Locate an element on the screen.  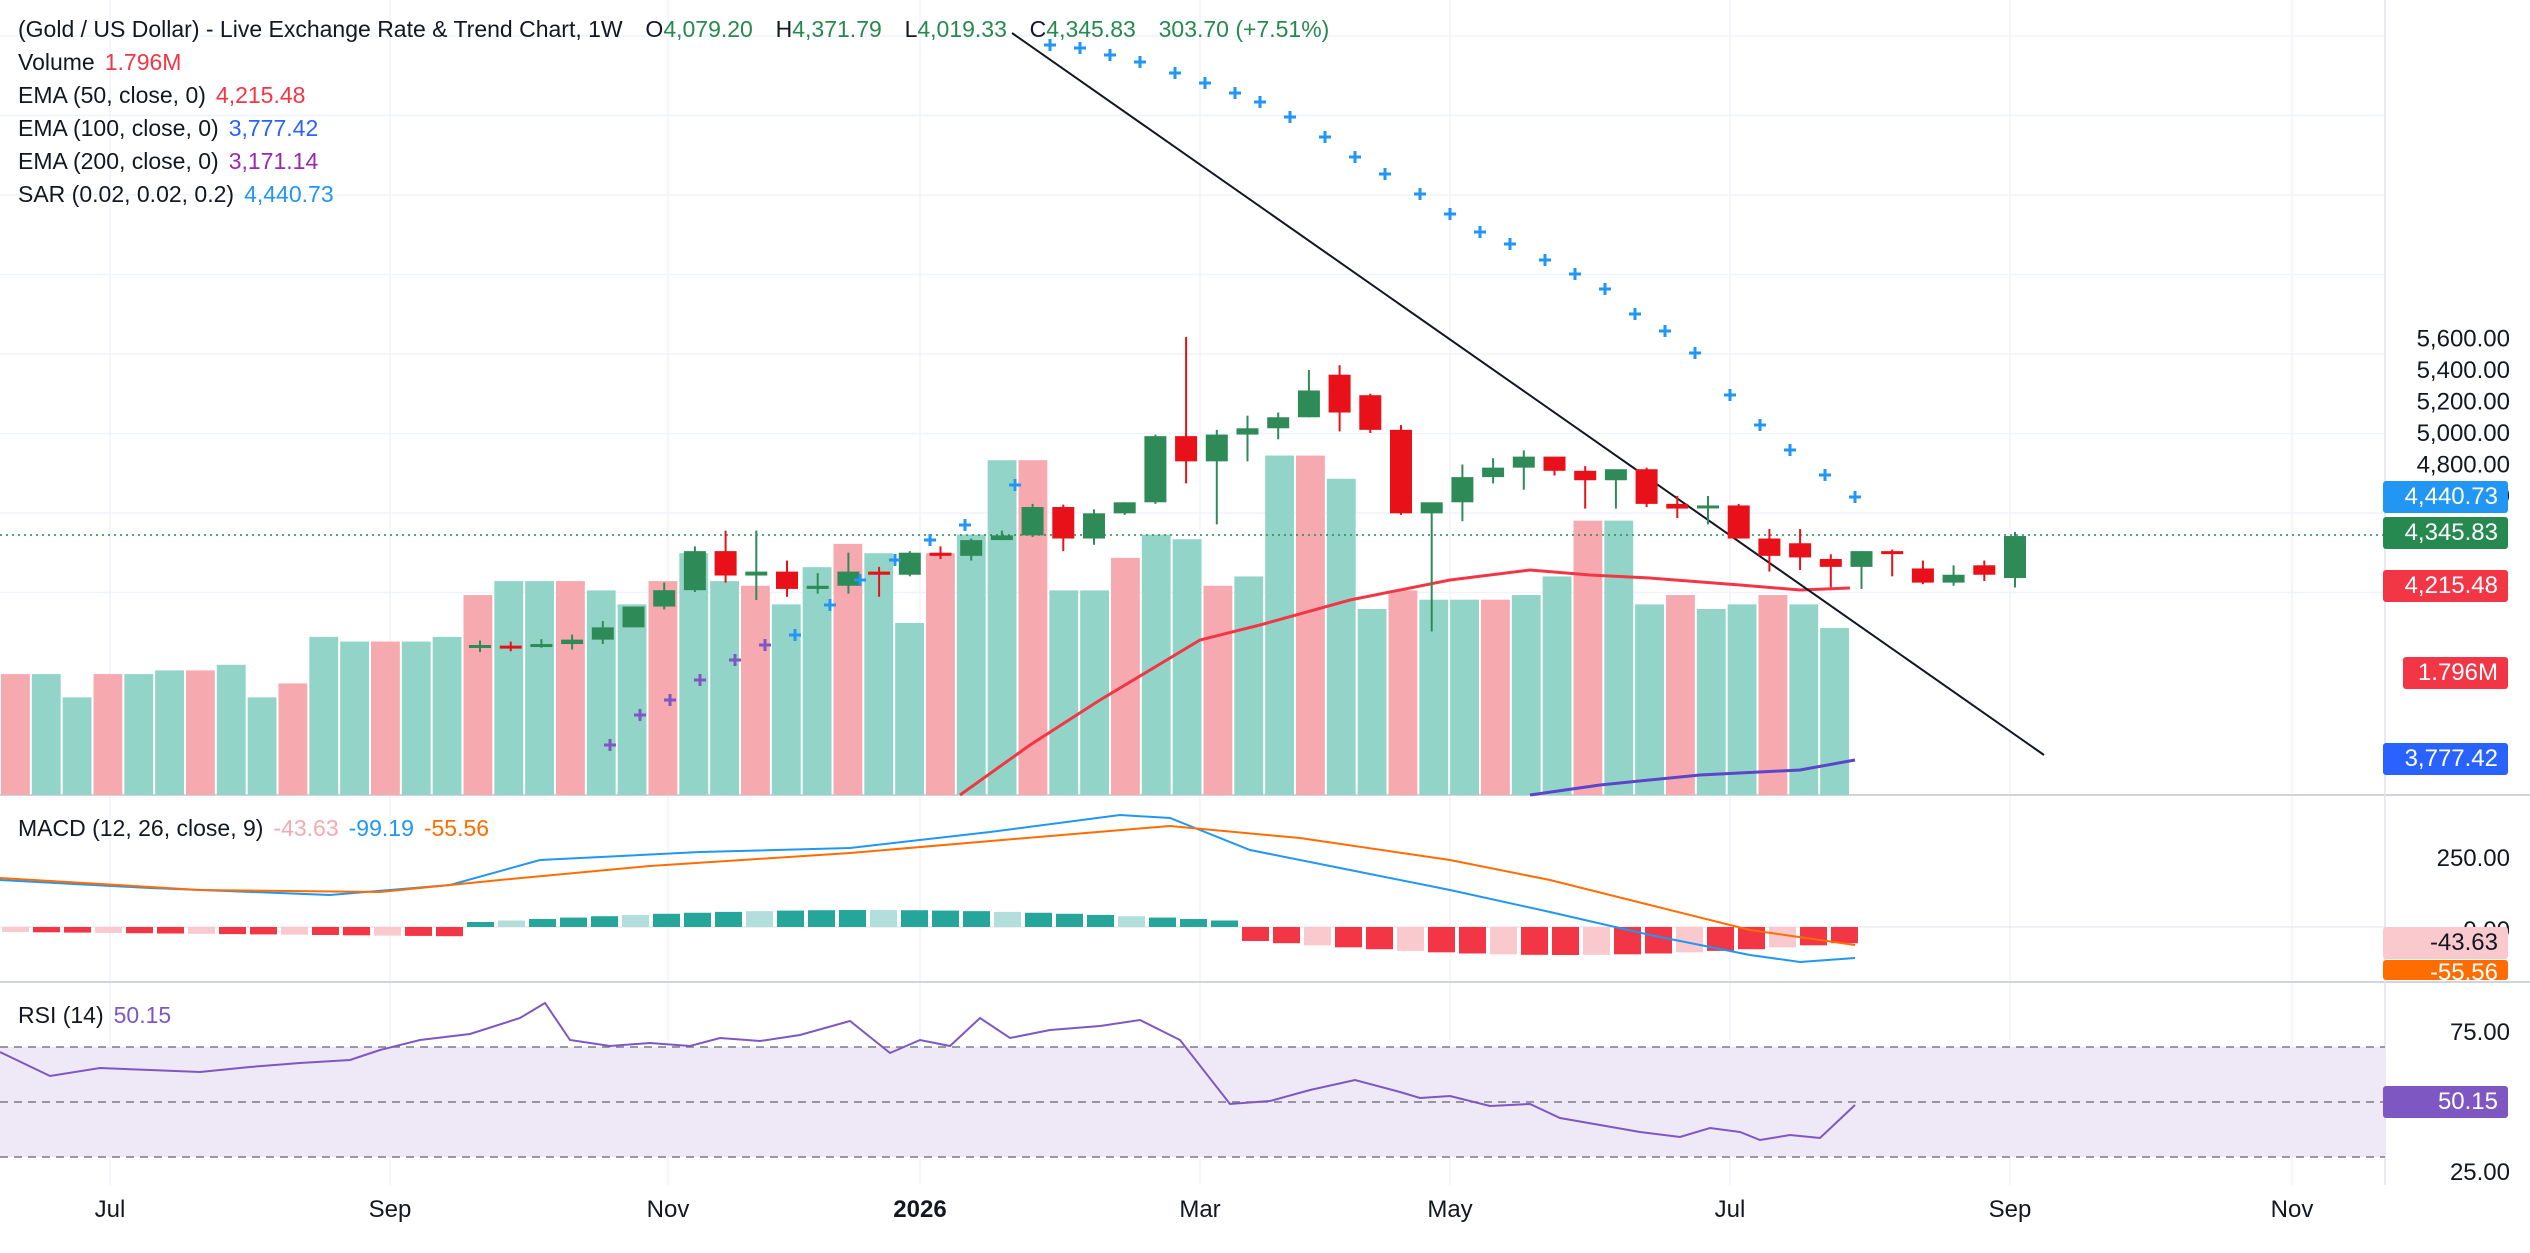
ema50-line is located at coordinates (1405, 682).